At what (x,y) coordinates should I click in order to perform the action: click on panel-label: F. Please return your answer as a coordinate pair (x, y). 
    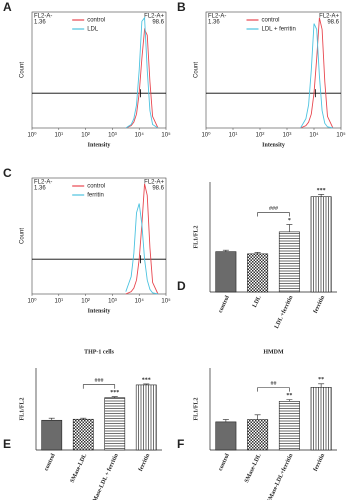
    Looking at the image, I should click on (180, 444).